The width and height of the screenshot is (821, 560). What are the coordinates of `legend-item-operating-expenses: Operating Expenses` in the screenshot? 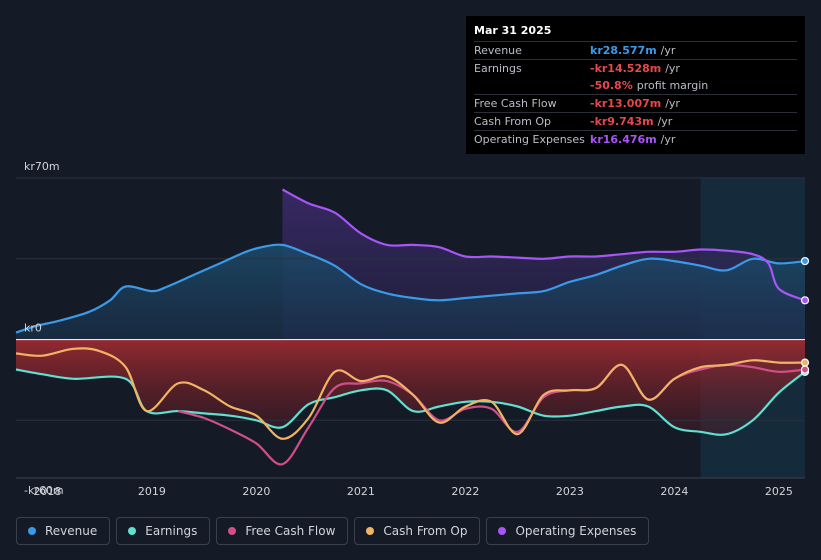 It's located at (568, 531).